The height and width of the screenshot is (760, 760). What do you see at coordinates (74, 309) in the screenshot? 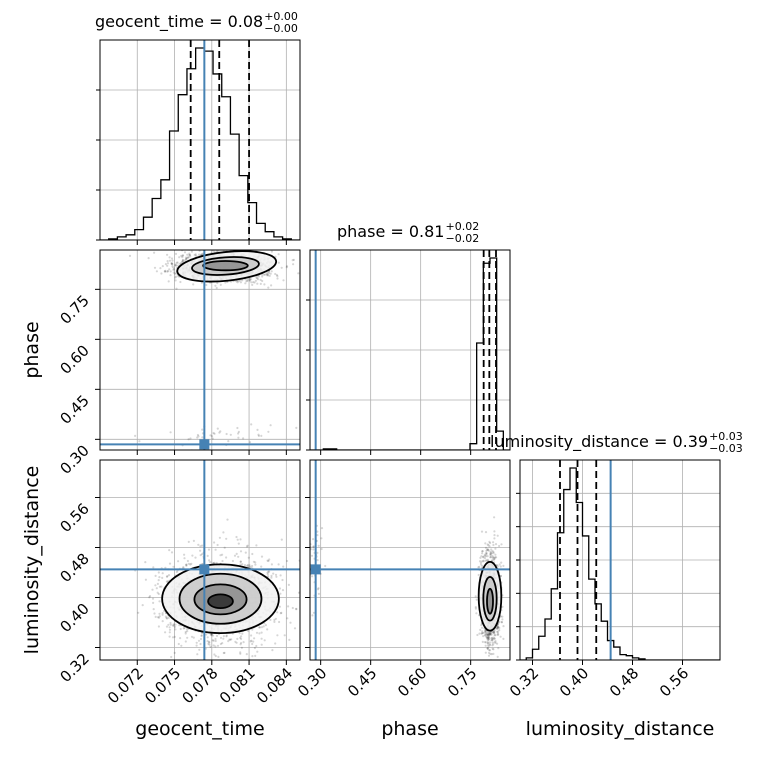
I see `y-tick-label: 0.75` at bounding box center [74, 309].